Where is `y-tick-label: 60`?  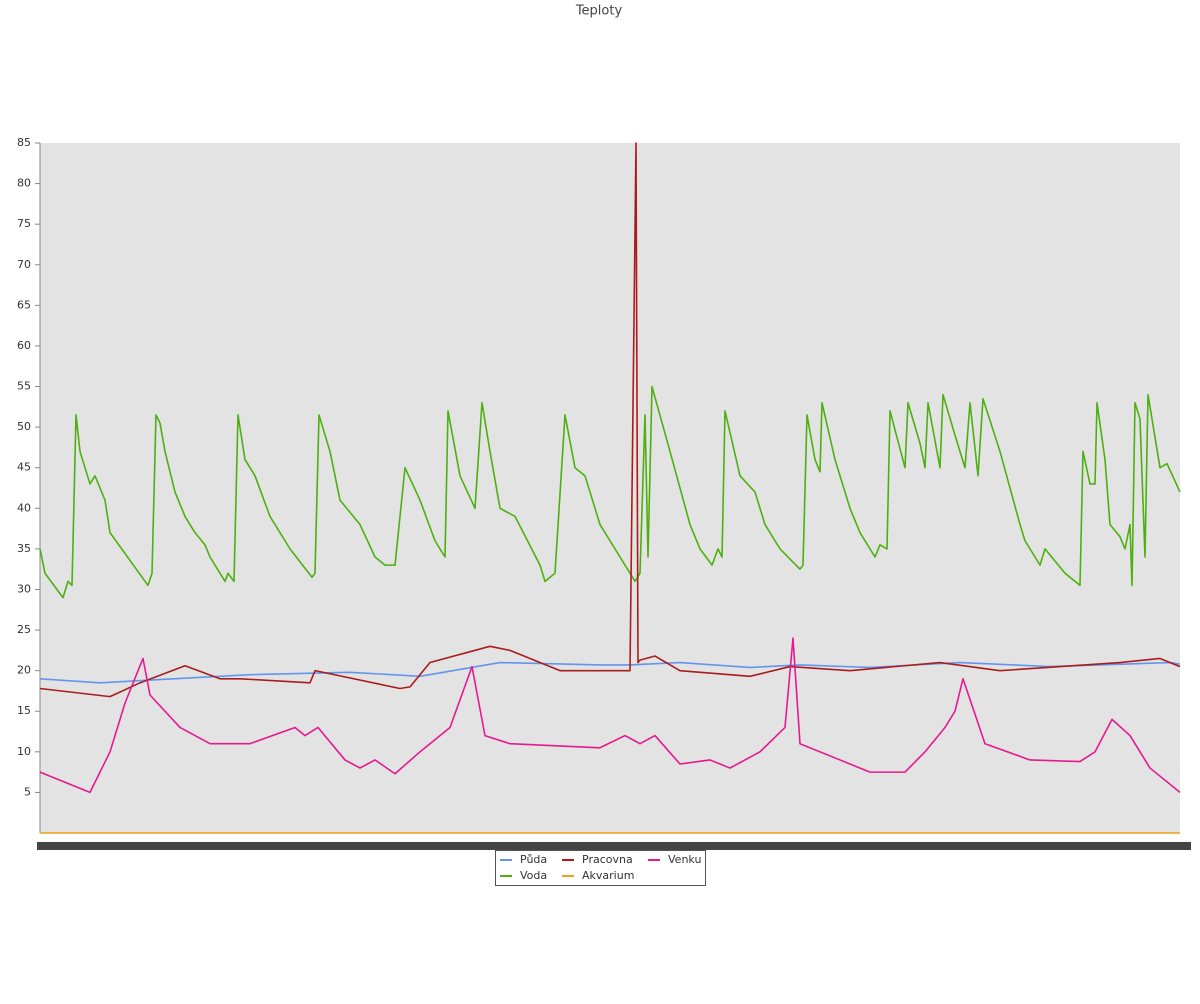 y-tick-label: 60 is located at coordinates (24, 345).